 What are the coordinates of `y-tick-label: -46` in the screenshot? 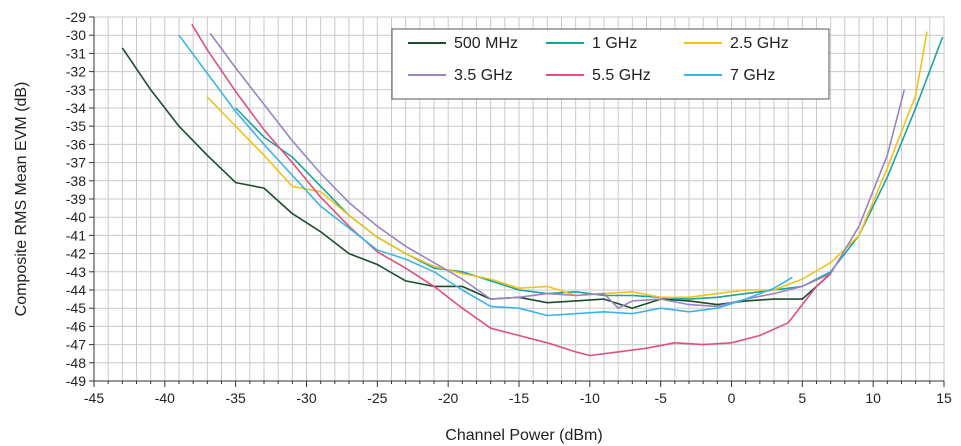 It's located at (76, 326).